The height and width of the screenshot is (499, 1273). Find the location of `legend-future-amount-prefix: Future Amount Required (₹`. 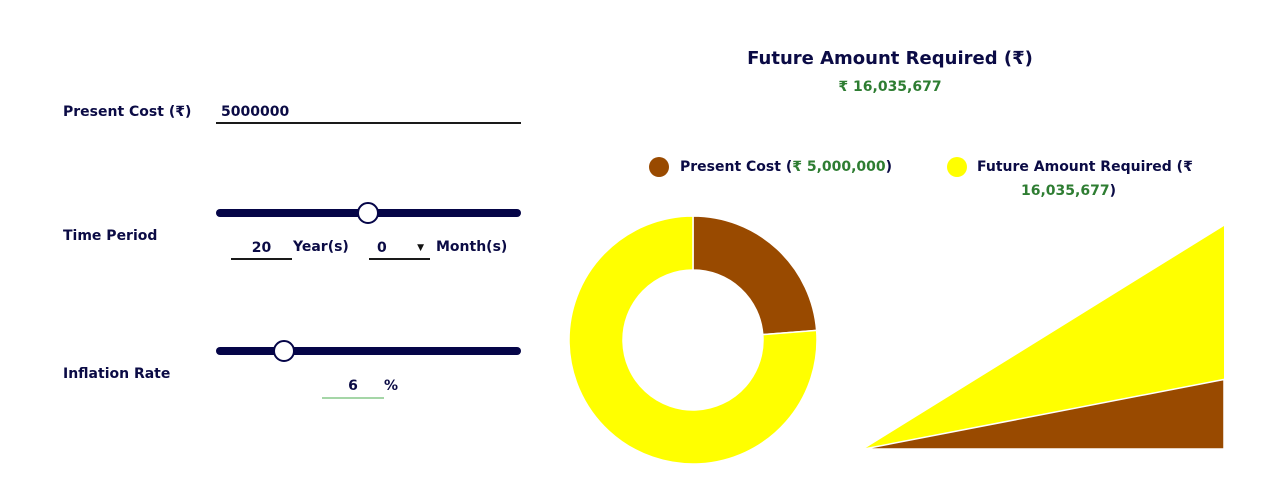

legend-future-amount-prefix: Future Amount Required (₹ is located at coordinates (1085, 167).